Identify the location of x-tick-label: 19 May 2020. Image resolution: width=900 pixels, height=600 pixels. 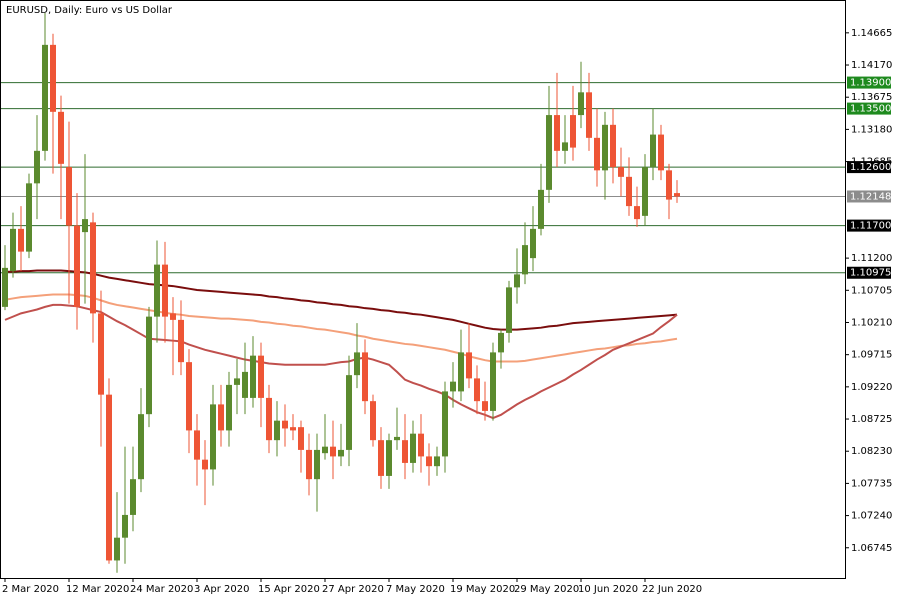
(482, 589).